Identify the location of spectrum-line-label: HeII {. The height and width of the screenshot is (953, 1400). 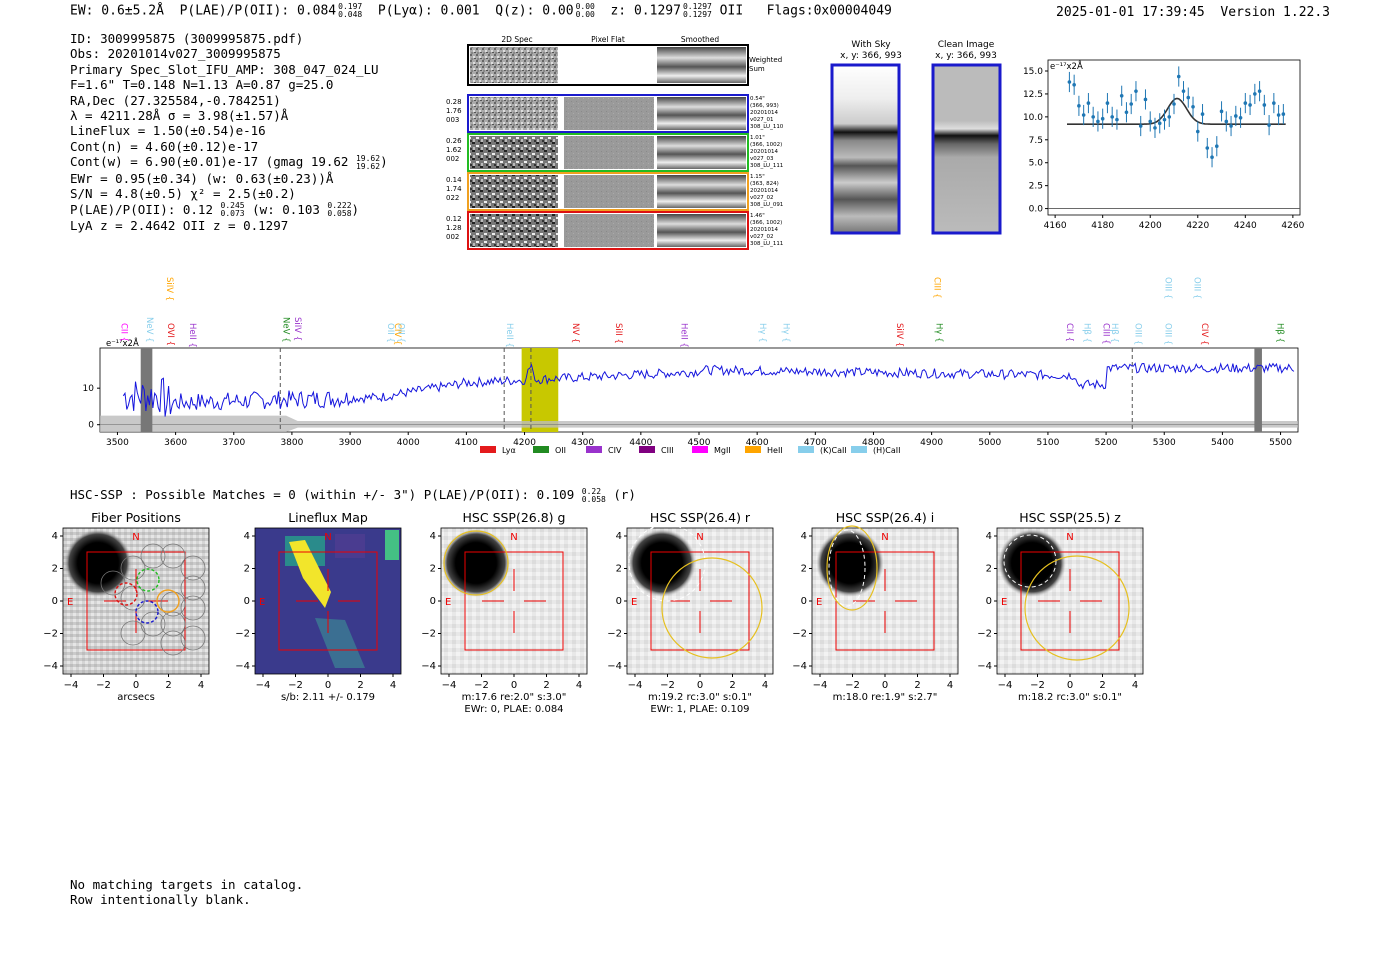
(684, 335).